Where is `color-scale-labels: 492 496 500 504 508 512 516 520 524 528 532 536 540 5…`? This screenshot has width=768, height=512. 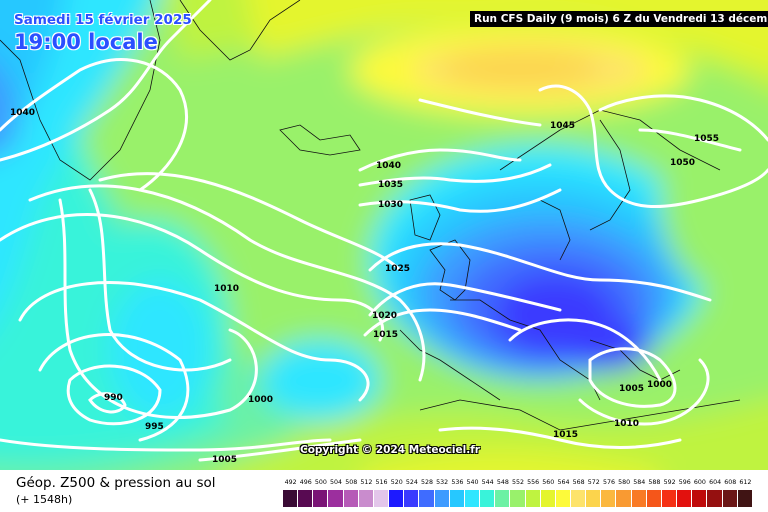
color-scale-labels: 492 496 500 504 508 512 516 520 524 528 532 536 540 5… is located at coordinates (518, 484).